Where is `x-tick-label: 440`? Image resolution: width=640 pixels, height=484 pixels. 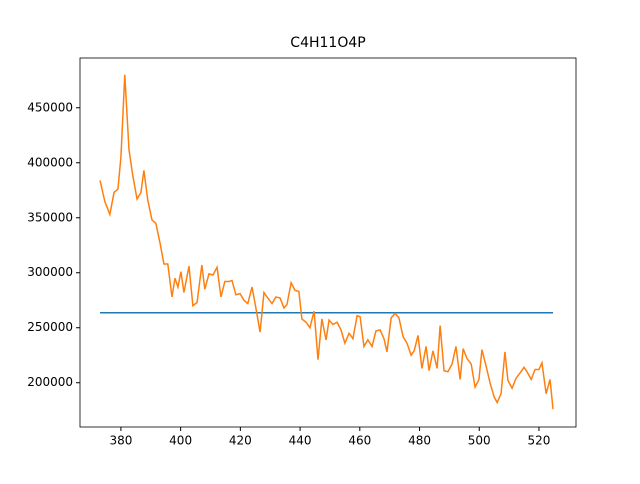 x-tick-label: 440 is located at coordinates (300, 441).